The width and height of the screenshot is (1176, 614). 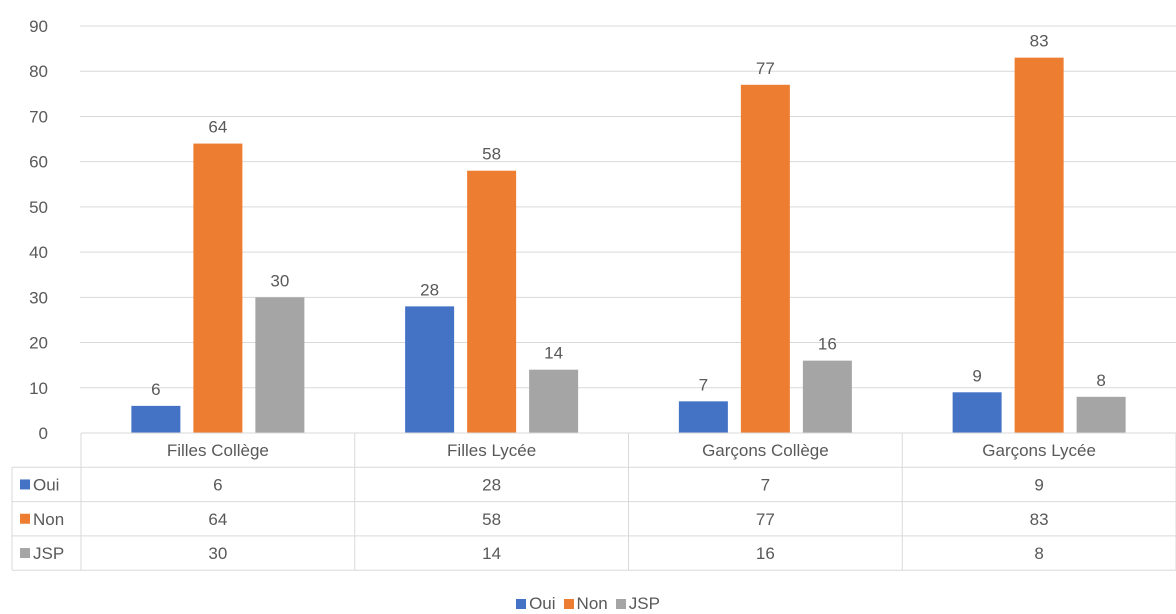 I want to click on data-label: 8, so click(x=1100, y=380).